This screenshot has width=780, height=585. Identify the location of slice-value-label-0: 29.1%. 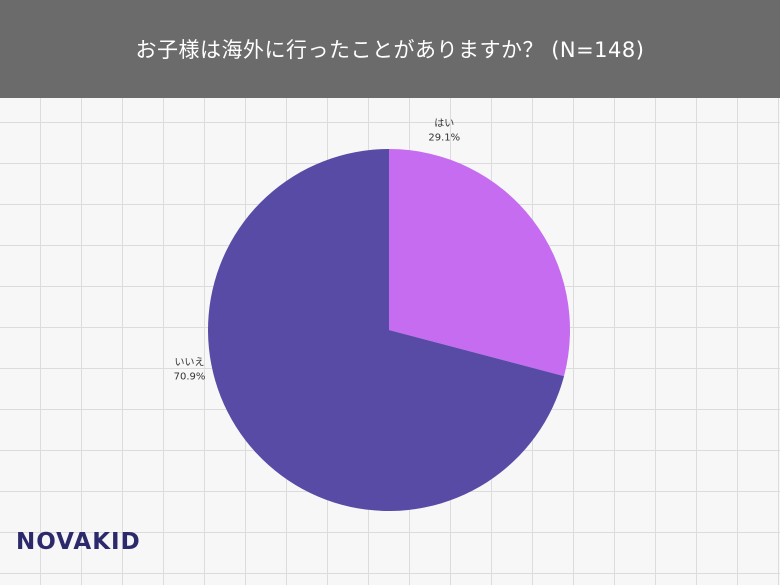
(444, 138).